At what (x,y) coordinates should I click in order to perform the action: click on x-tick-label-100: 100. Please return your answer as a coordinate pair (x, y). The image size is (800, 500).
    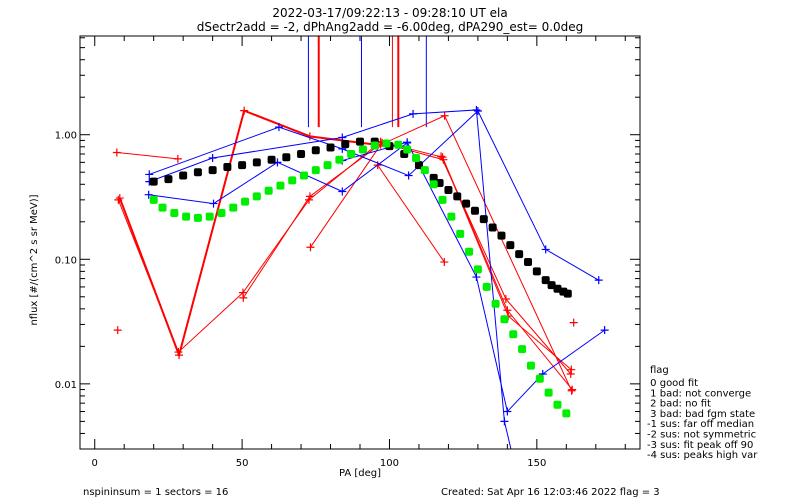
    Looking at the image, I should click on (389, 463).